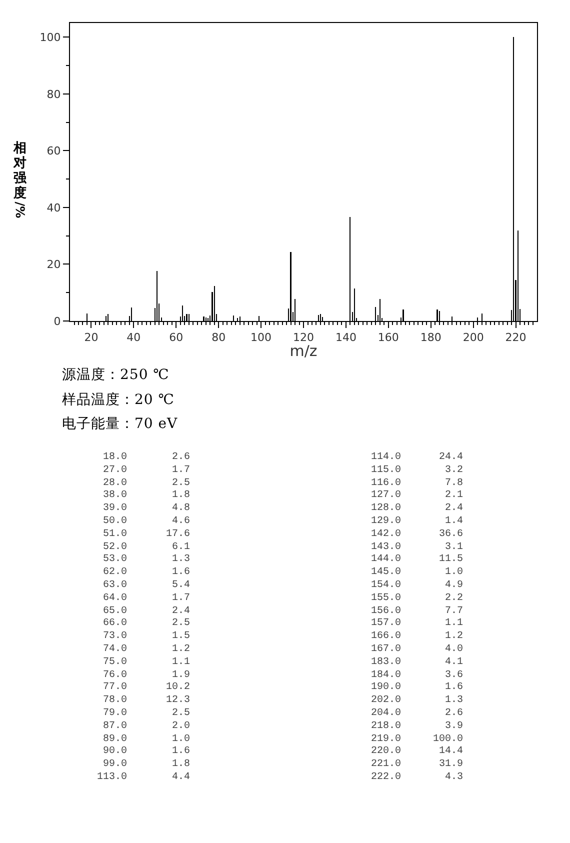 The image size is (570, 843). What do you see at coordinates (385, 522) in the screenshot?
I see `text: 129.0` at bounding box center [385, 522].